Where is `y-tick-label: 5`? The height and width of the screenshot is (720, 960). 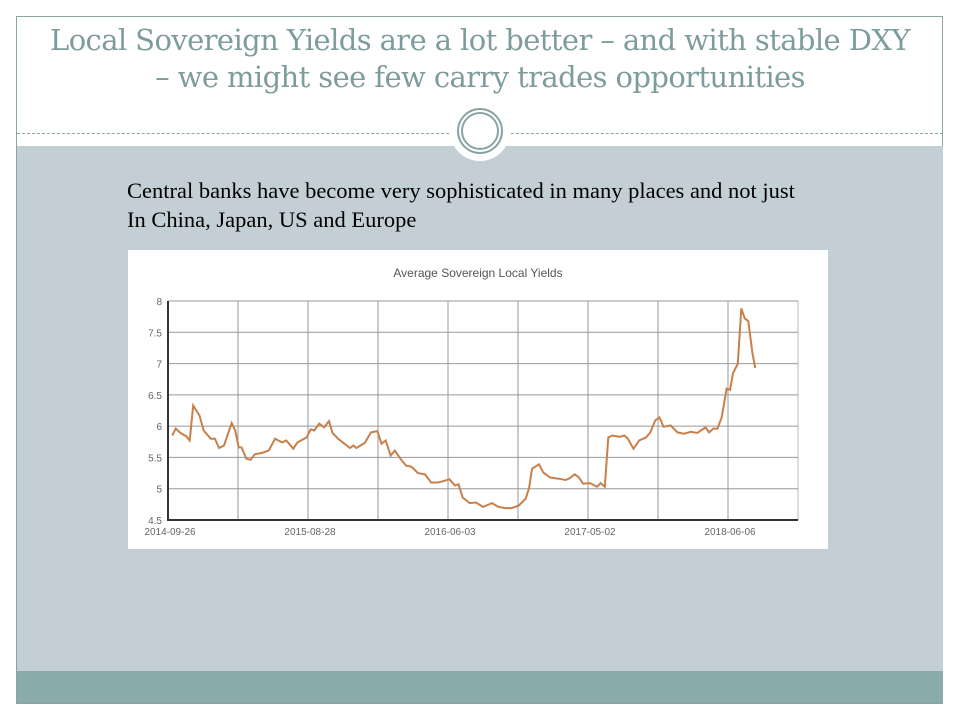
y-tick-label: 5 is located at coordinates (159, 490).